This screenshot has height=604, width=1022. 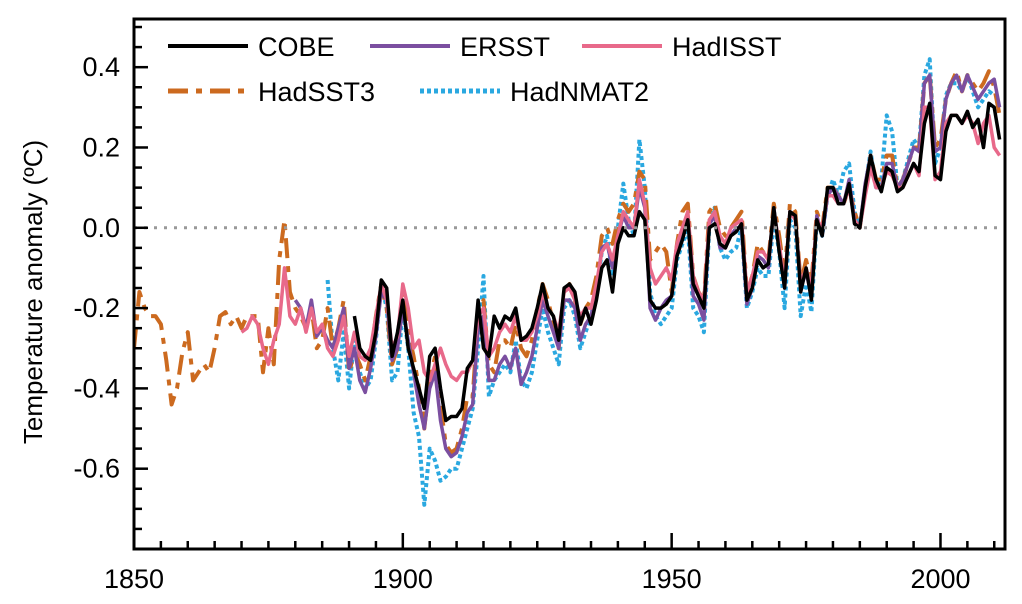 What do you see at coordinates (940, 579) in the screenshot?
I see `x-tick-label: 2000` at bounding box center [940, 579].